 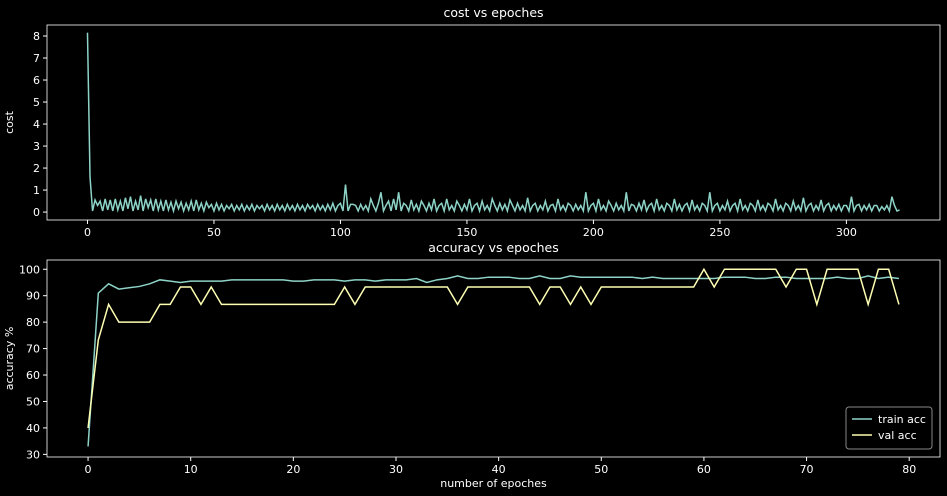 I want to click on y-tick-label: 80, so click(x=33, y=322).